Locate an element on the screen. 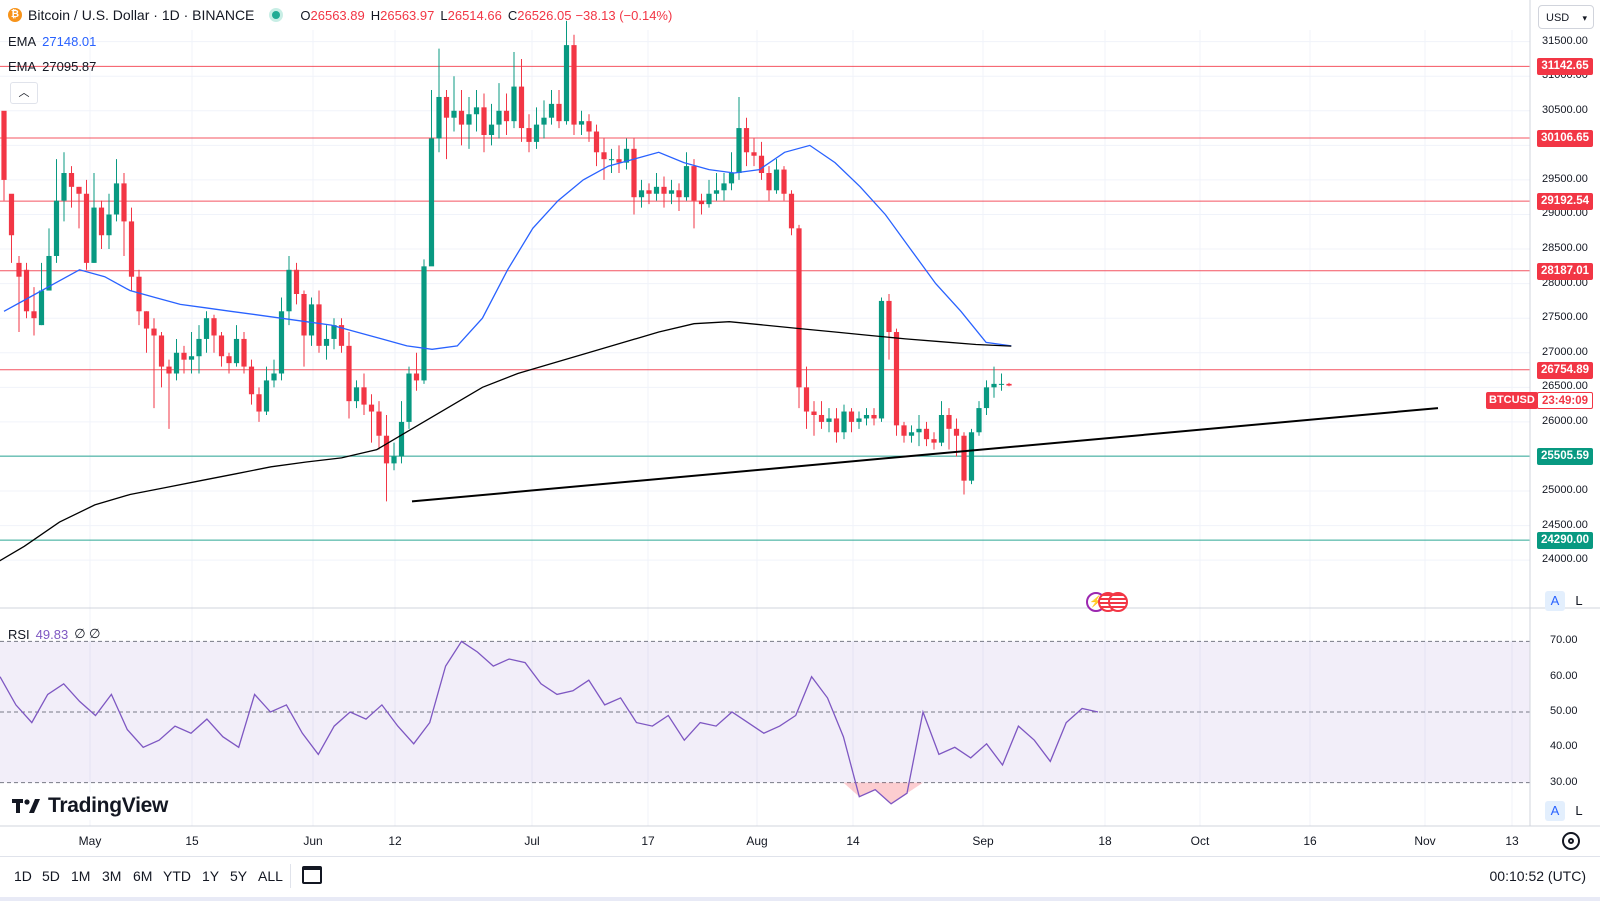  toolbar-divider is located at coordinates (290, 876).